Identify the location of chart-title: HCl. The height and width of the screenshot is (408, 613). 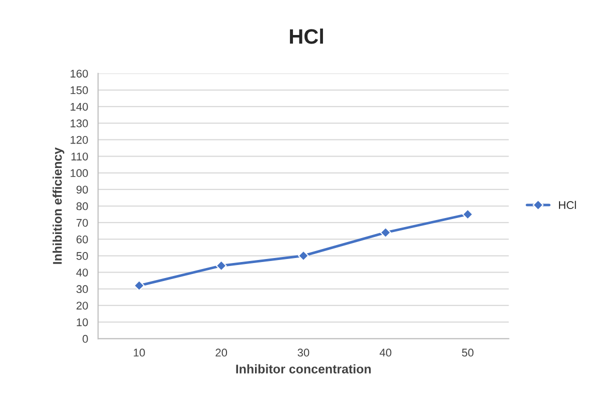
(306, 36).